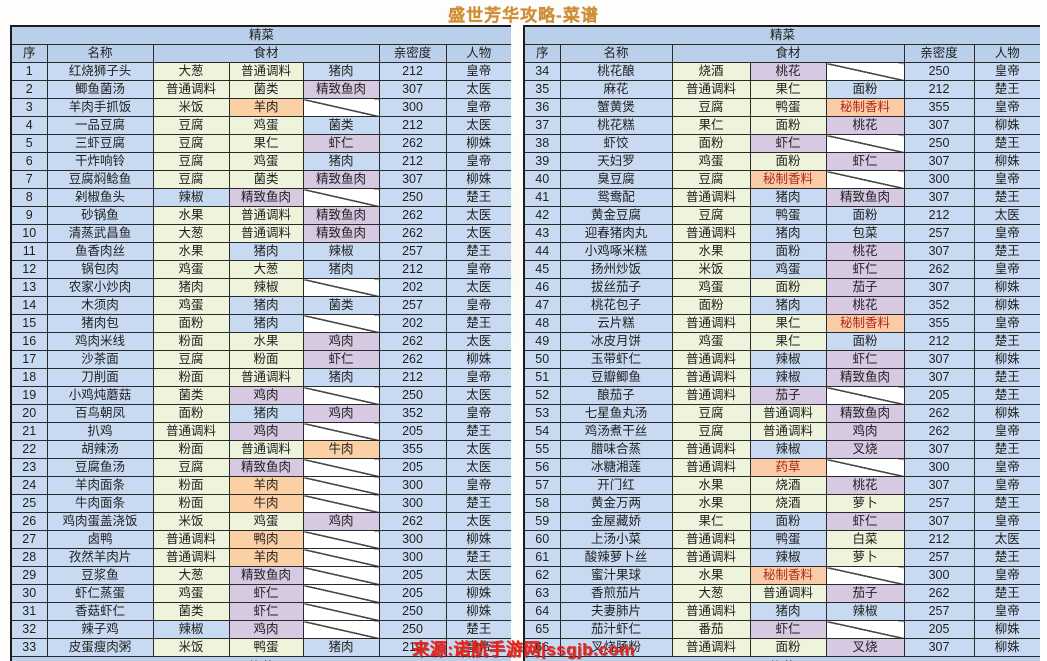 The width and height of the screenshot is (1047, 661). What do you see at coordinates (616, 359) in the screenshot?
I see `dish-name-cell: 玉带虾仁` at bounding box center [616, 359].